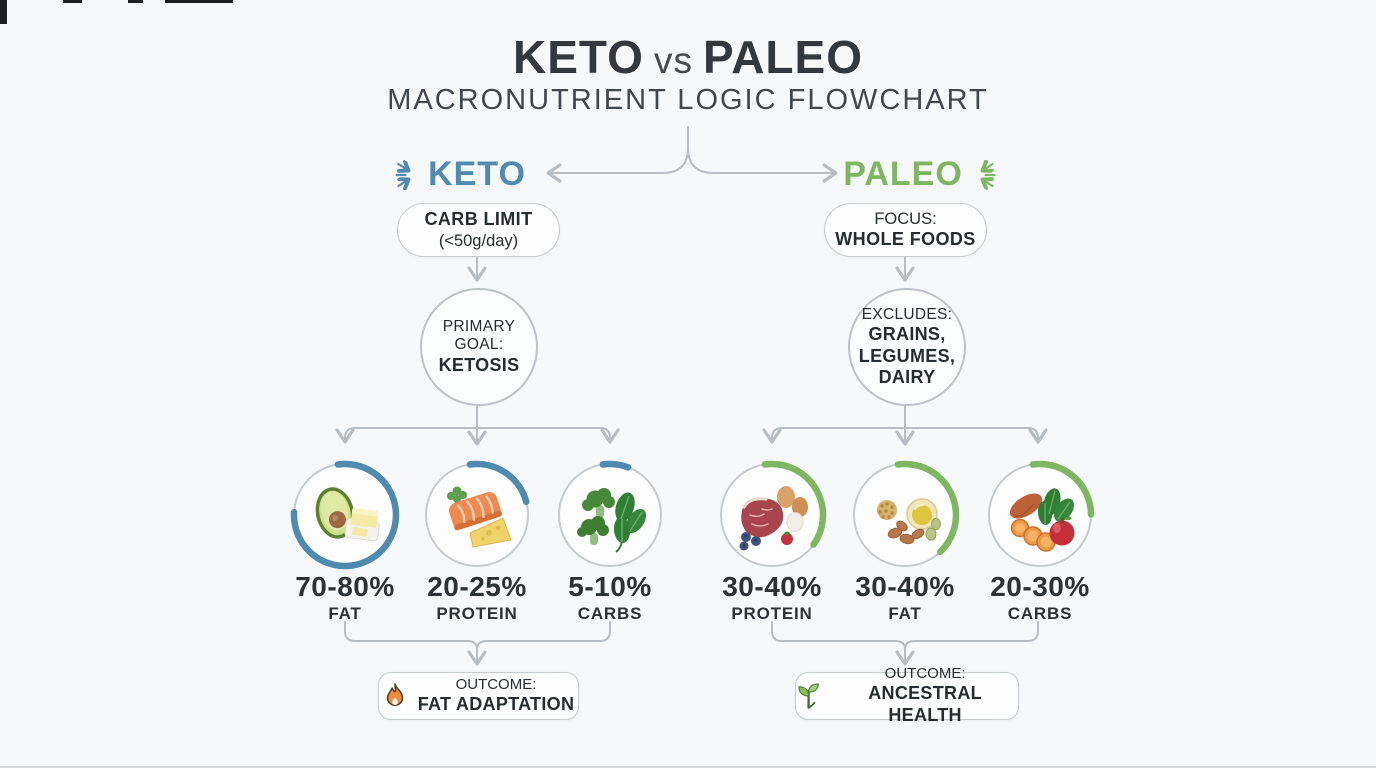 This screenshot has height=768, width=1376. I want to click on keto-outcome-box: OUTCOME: FAT ADAPTATION, so click(478, 696).